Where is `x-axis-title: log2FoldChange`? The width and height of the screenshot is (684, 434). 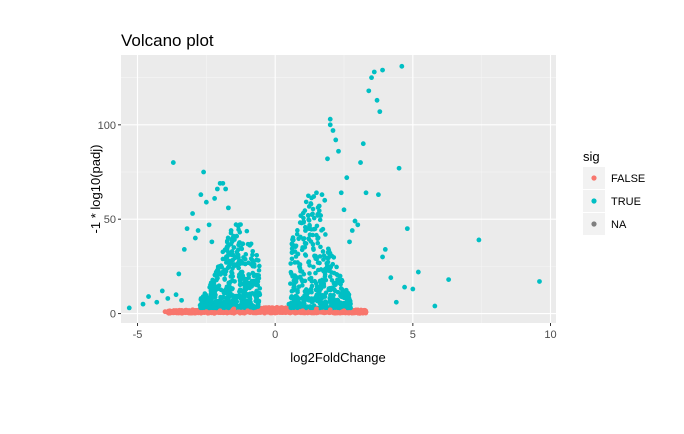
x-axis-title: log2FoldChange is located at coordinates (337, 357).